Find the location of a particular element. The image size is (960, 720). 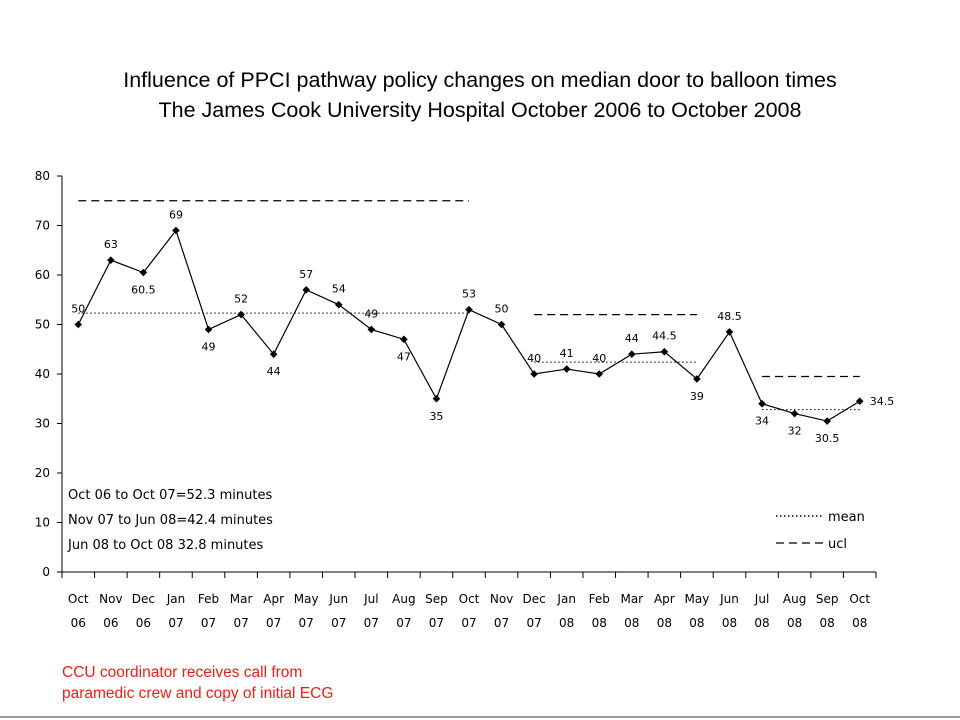

x-tick-label-month: Feb is located at coordinates (208, 599).